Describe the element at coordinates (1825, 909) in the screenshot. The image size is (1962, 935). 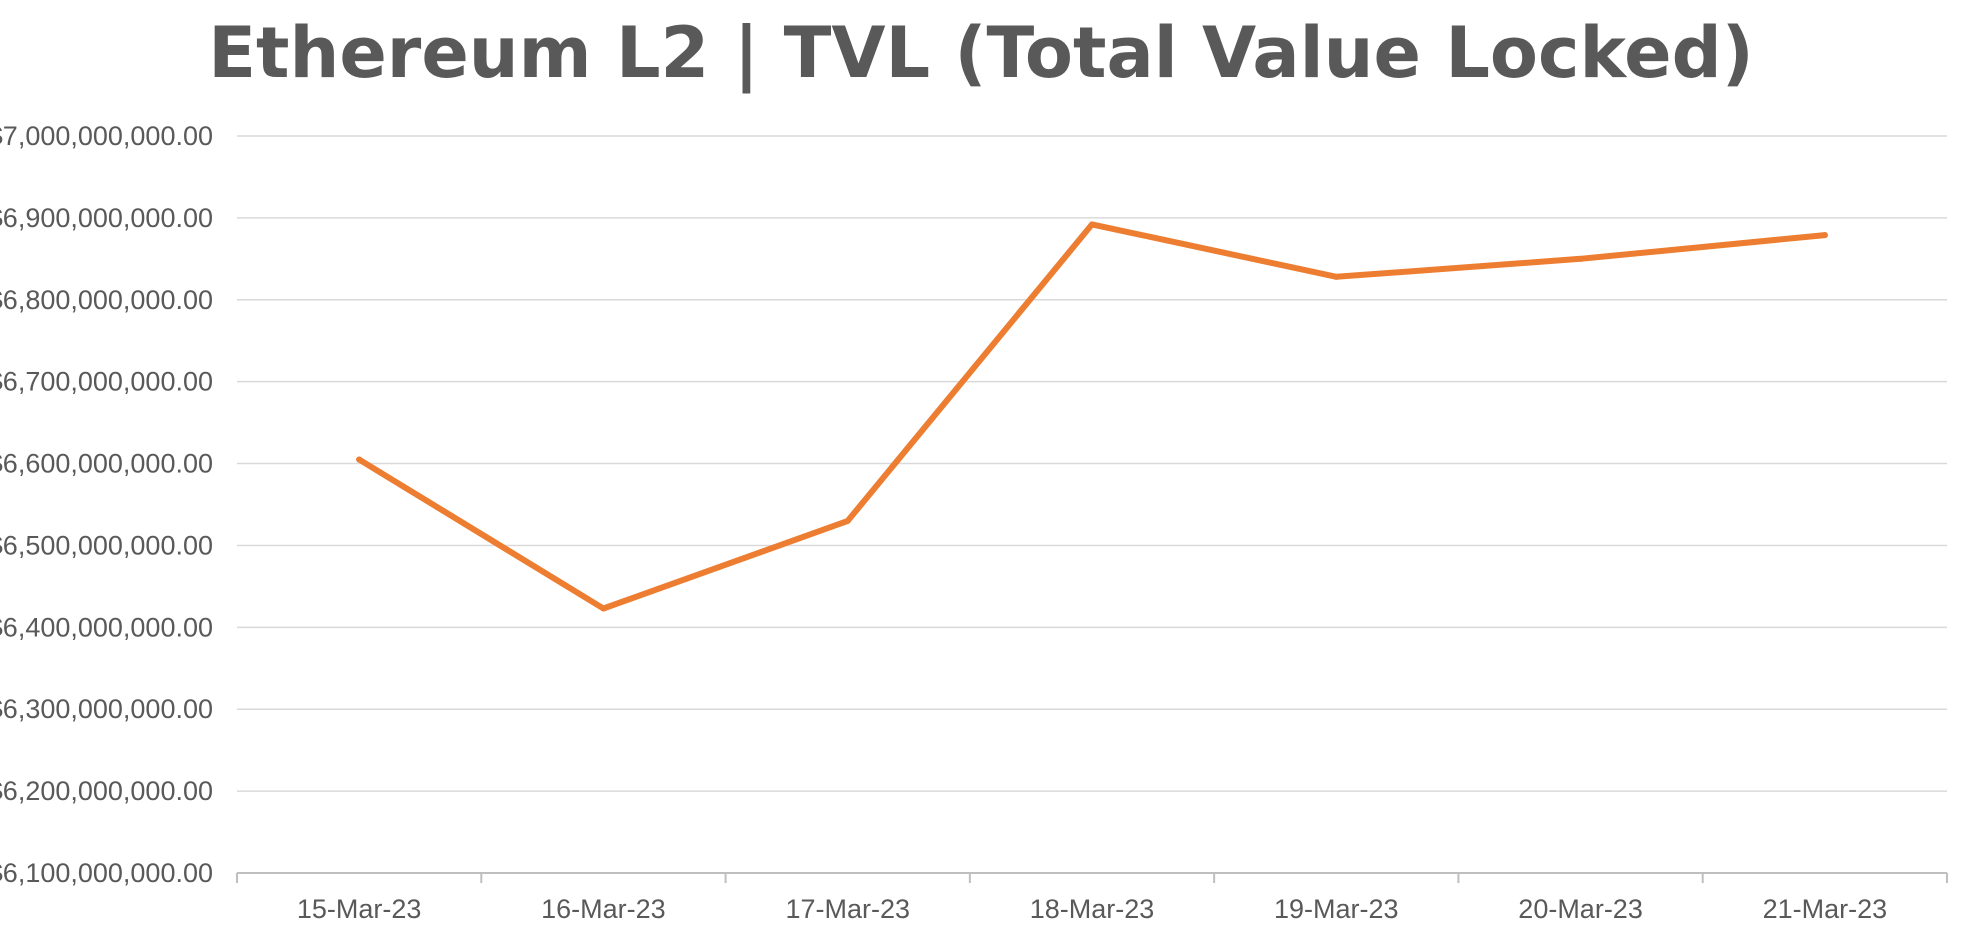
I see `x-tick-label: 21-Mar-23` at that location.